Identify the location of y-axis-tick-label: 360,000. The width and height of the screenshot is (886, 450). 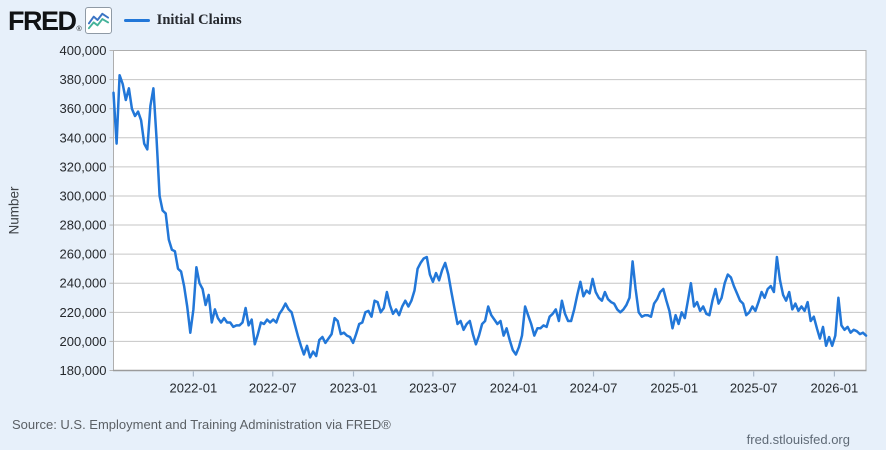
(83, 108).